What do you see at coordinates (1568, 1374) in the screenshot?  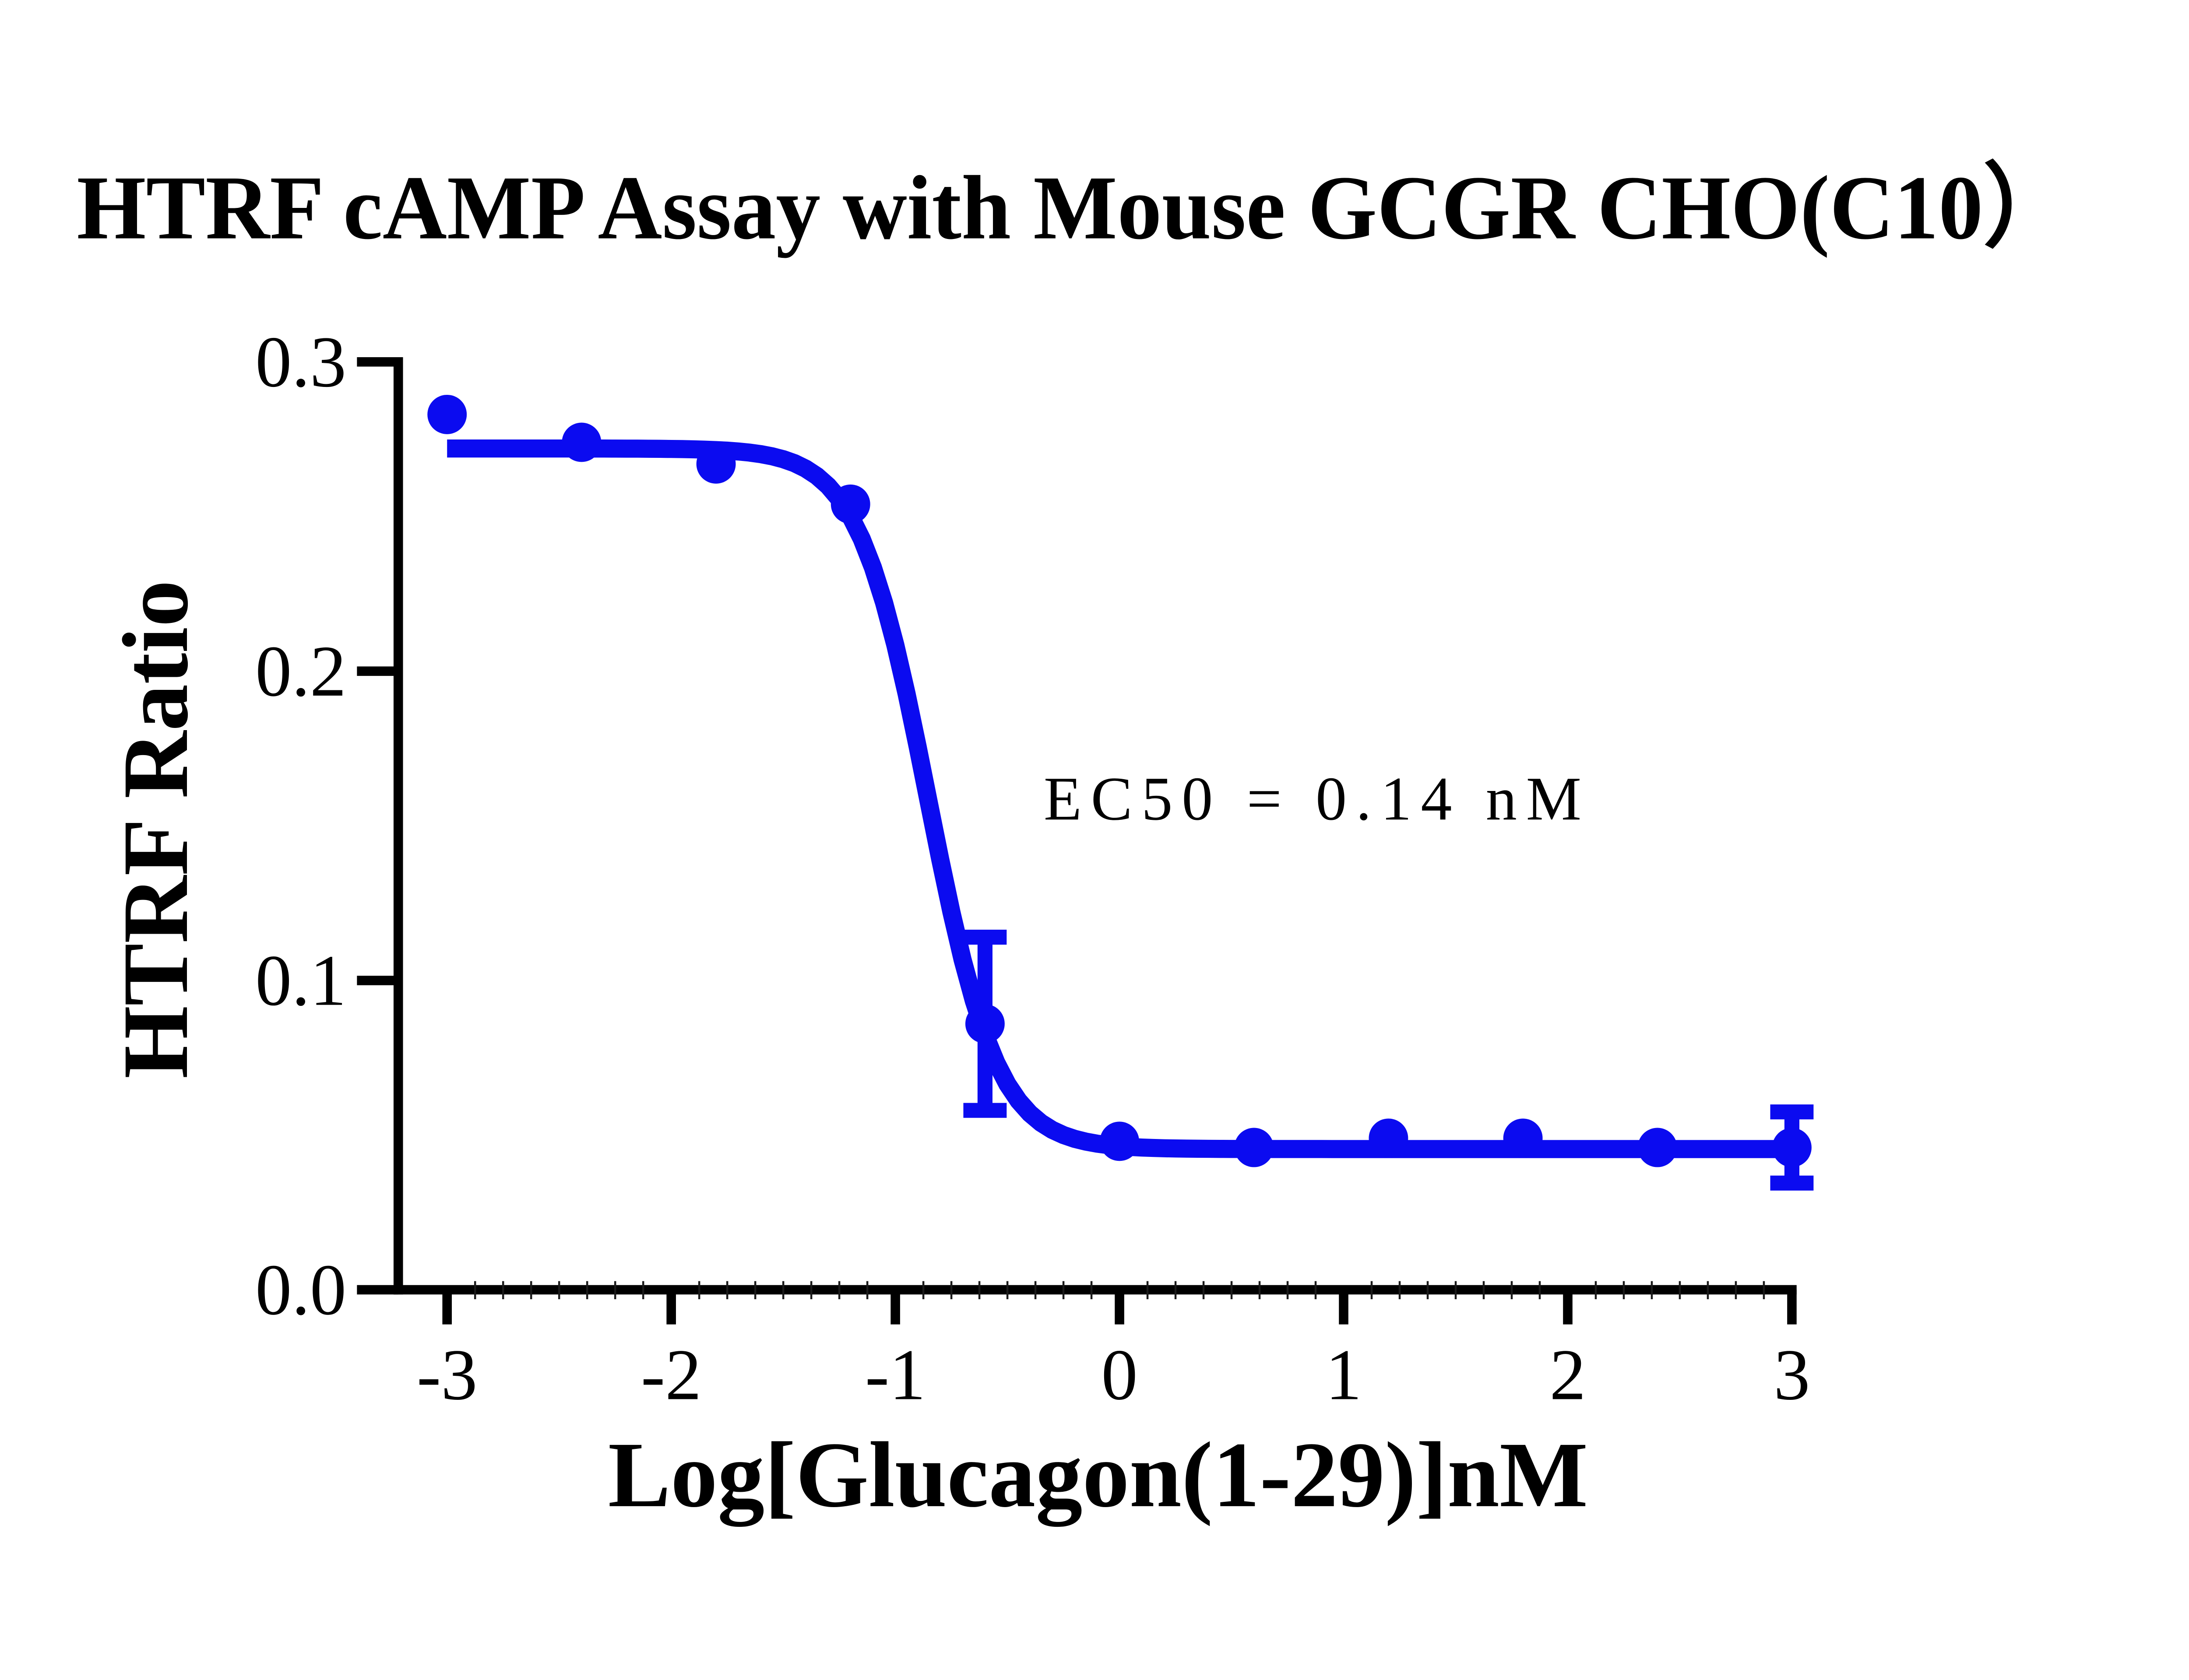 I see `x-tick-label: 2` at bounding box center [1568, 1374].